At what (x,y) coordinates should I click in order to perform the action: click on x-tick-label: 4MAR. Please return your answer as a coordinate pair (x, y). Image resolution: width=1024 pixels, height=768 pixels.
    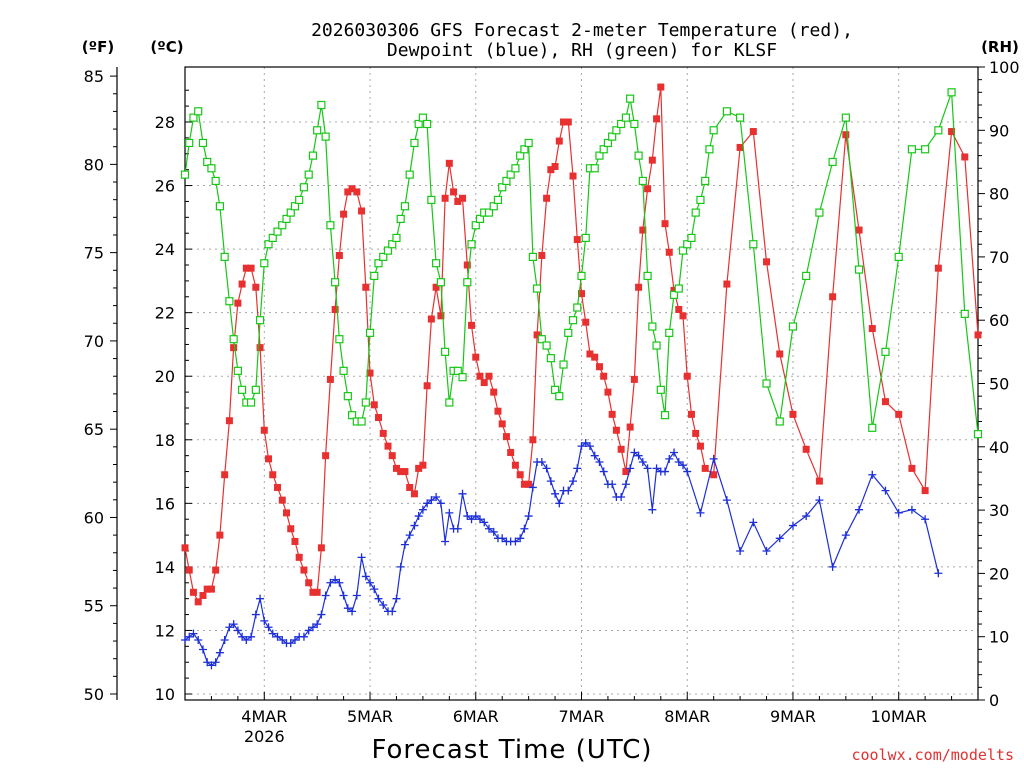
    Looking at the image, I should click on (264, 716).